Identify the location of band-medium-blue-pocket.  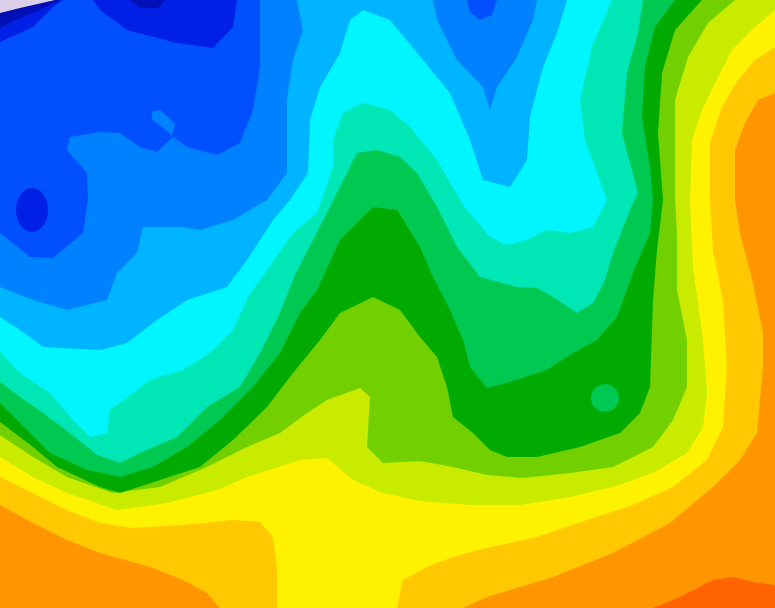
(485, 55).